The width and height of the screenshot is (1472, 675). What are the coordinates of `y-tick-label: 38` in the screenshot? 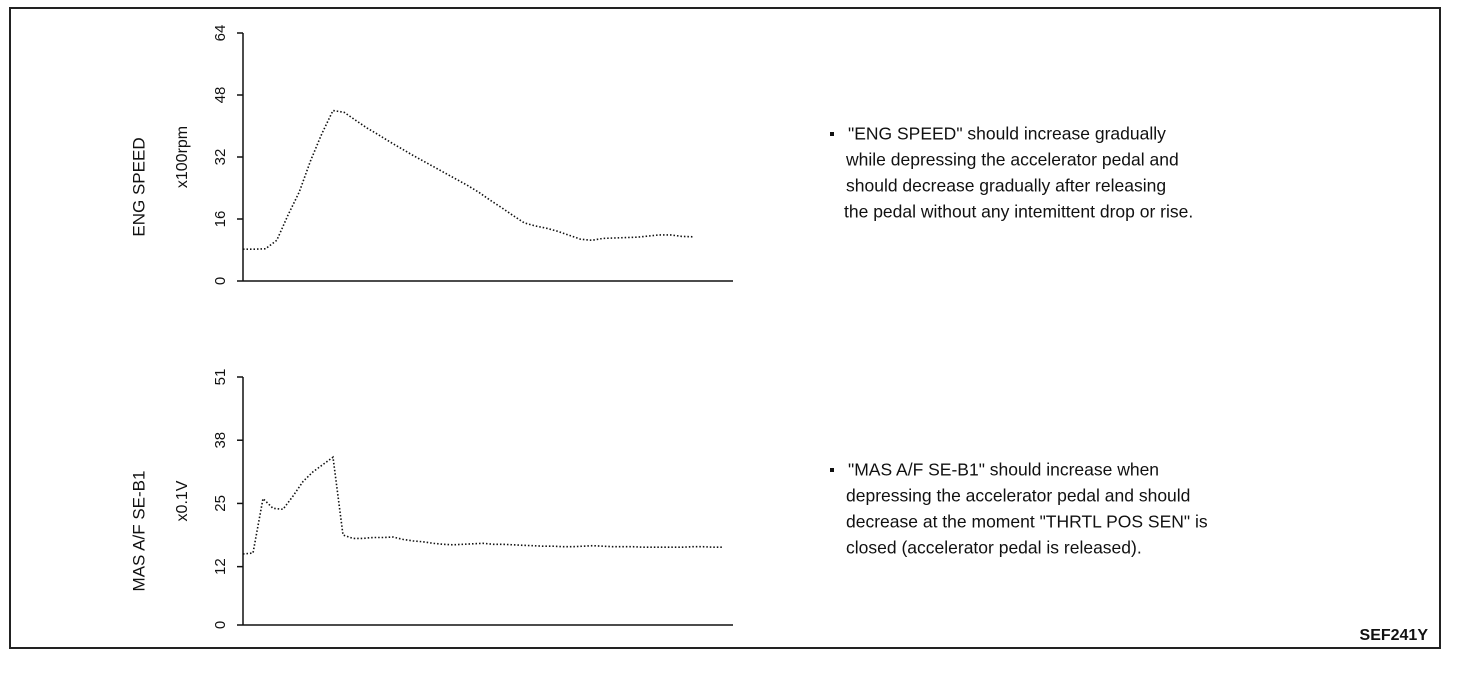 It's located at (220, 440).